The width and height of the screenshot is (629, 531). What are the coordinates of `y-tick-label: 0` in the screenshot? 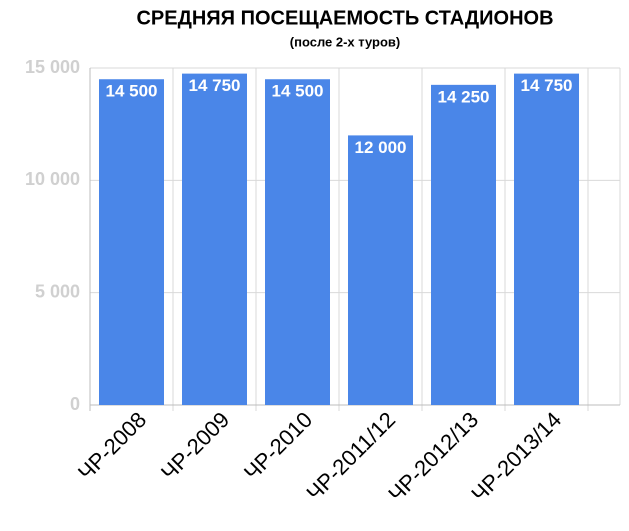 It's located at (75, 404).